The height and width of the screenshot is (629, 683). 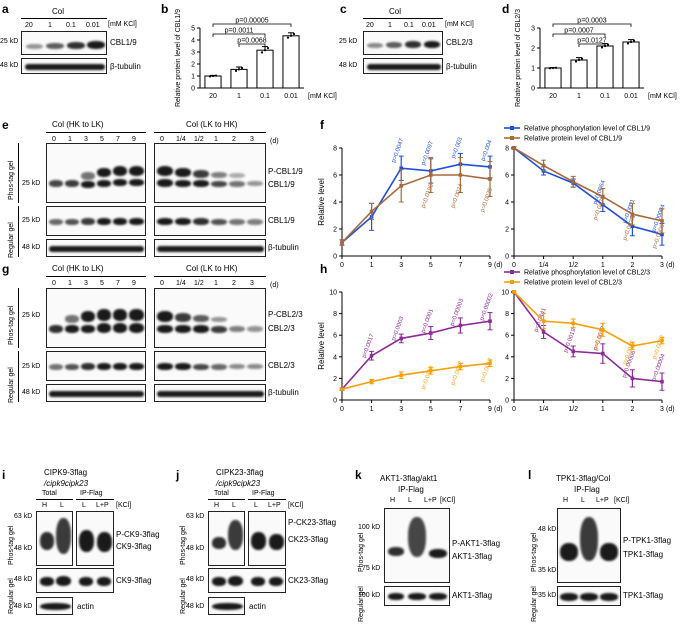 What do you see at coordinates (210, 393) in the screenshot?
I see `panel-g-tubulin-lk-blot` at bounding box center [210, 393].